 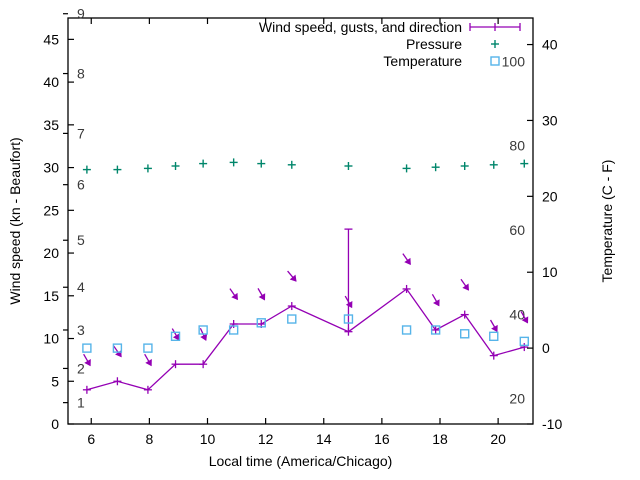 I want to click on y2-axis-title: Temperature (C - F), so click(x=607, y=221).